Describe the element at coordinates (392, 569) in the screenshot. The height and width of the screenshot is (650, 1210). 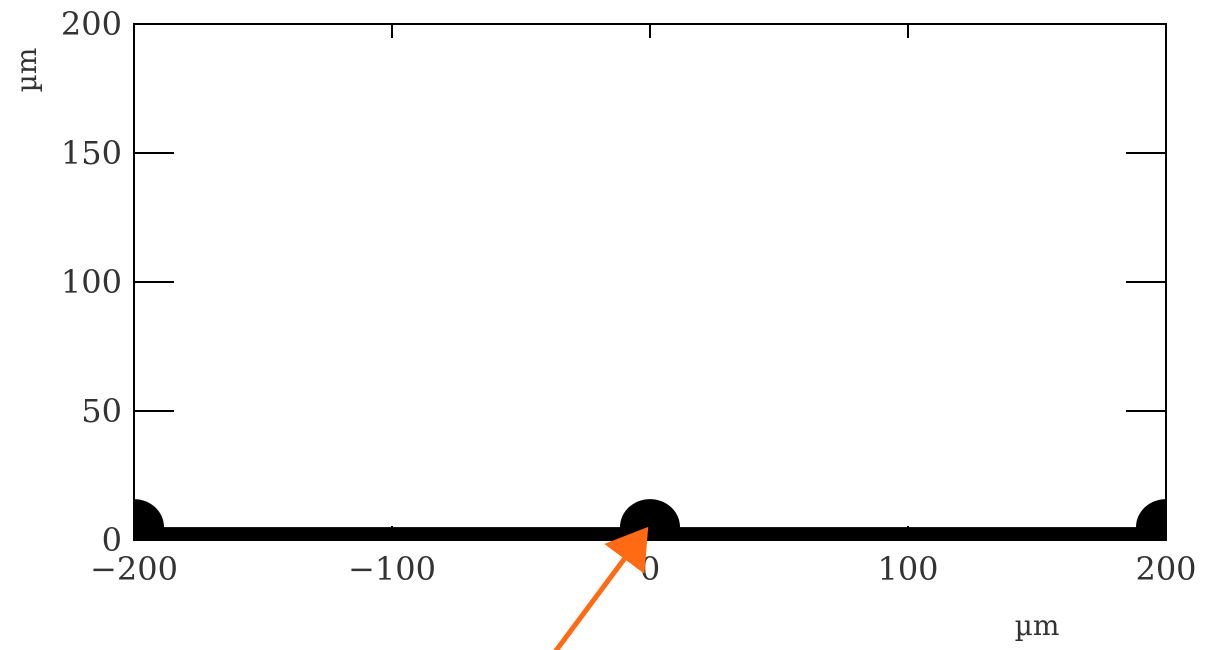
I see `x-tick-label: −100` at that location.